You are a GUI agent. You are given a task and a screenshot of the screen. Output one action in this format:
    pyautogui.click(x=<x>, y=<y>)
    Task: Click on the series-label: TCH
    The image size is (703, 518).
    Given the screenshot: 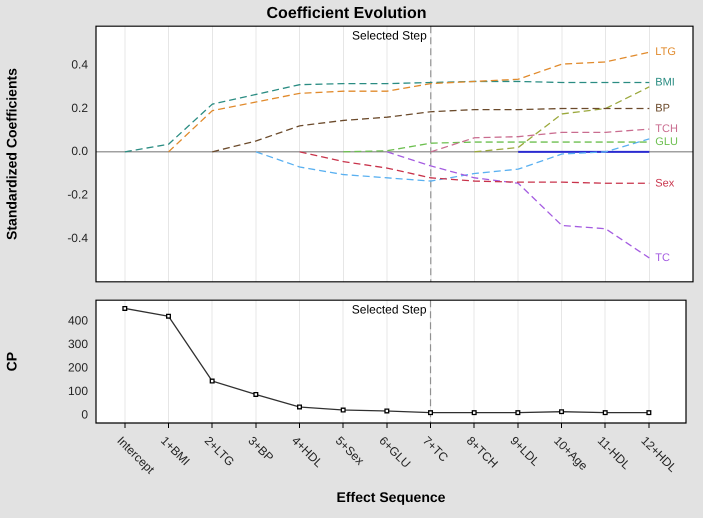 What is the action you would take?
    pyautogui.click(x=666, y=129)
    